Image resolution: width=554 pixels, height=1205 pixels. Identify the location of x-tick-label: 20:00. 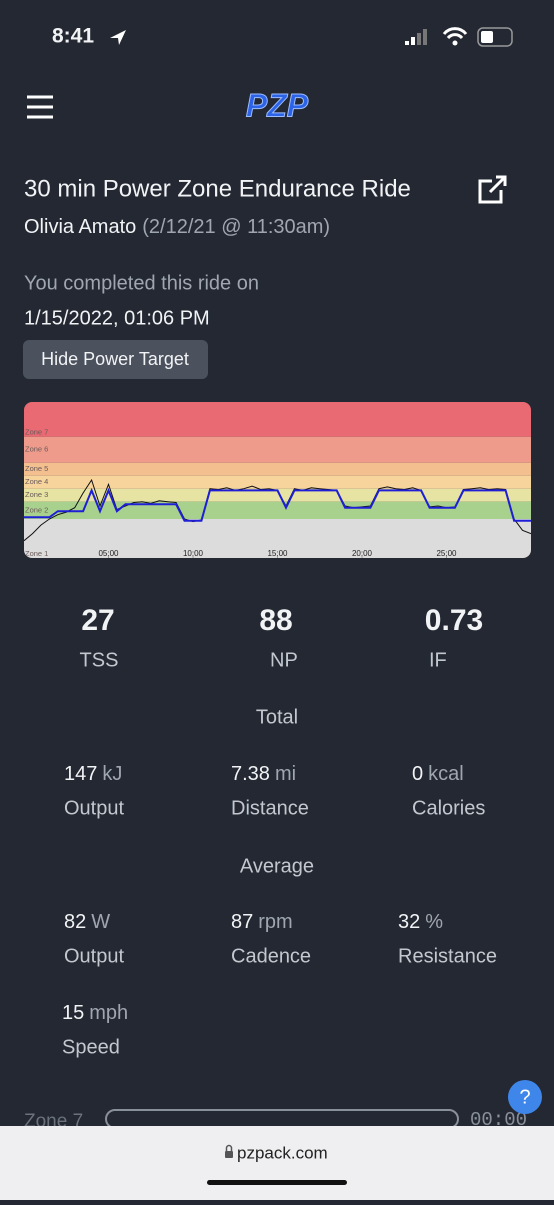
(362, 553).